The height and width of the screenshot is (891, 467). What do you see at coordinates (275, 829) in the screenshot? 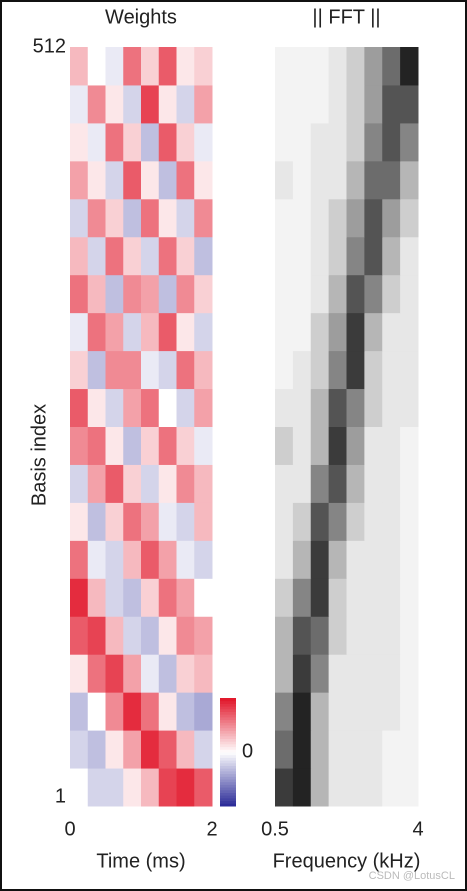
I see `x-tick-label: 0.5` at bounding box center [275, 829].